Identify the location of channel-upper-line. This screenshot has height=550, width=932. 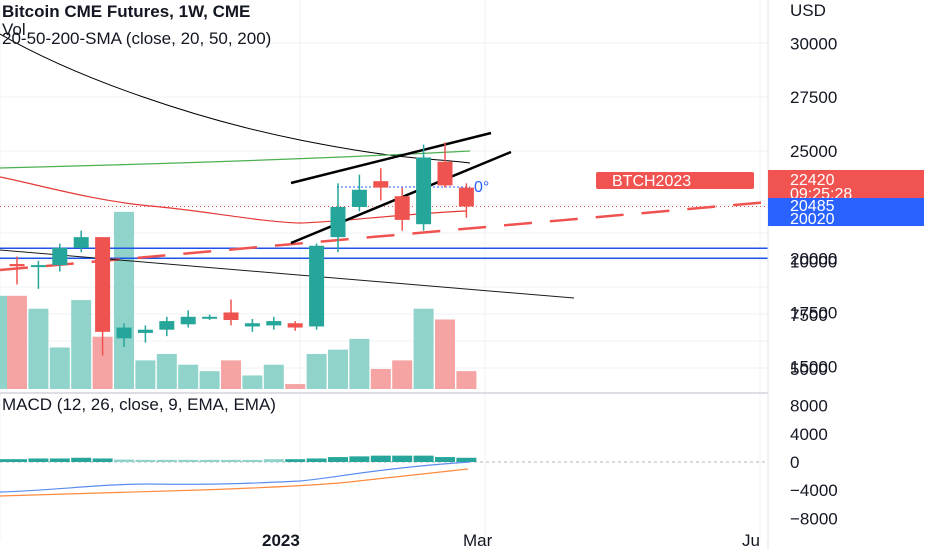
(391, 158).